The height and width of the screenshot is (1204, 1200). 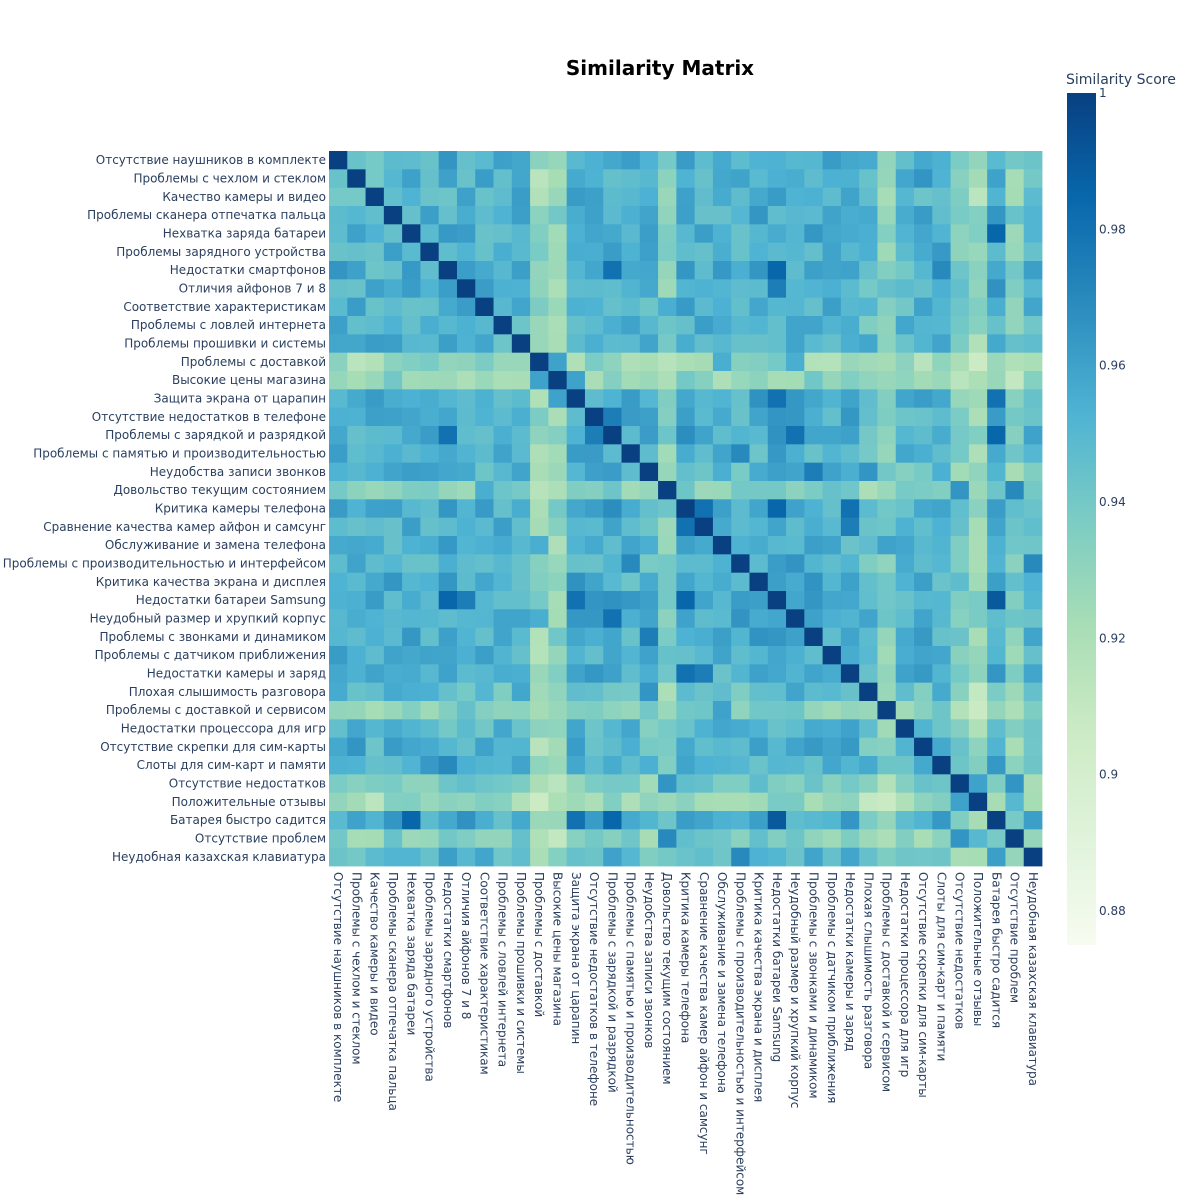 I want to click on x-tick-label: Качество камеры и видео, so click(x=375, y=954).